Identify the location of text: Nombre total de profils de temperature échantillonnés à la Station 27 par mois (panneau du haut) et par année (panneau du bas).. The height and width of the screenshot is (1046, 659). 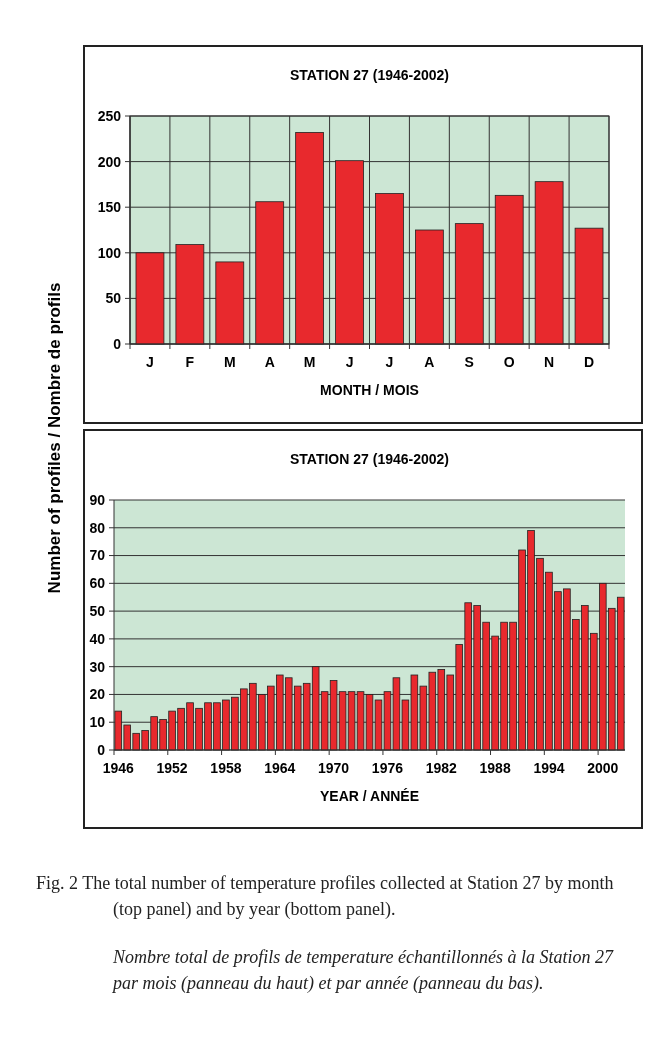
(364, 970).